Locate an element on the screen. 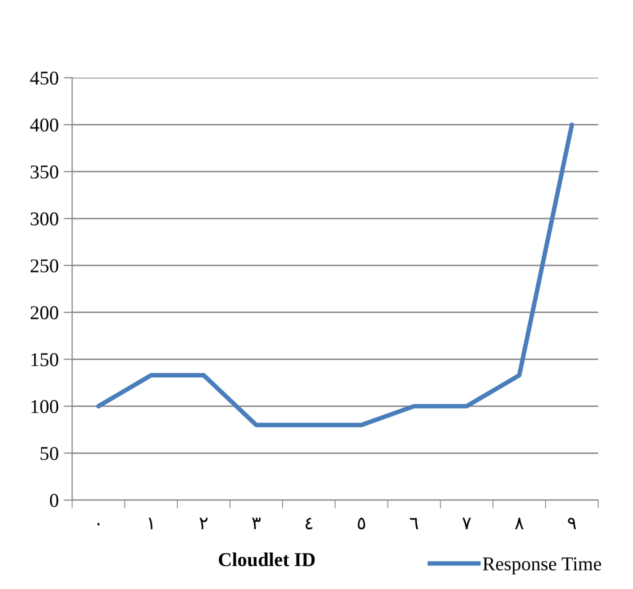 The image size is (633, 589). x-tick-label: ٧ is located at coordinates (466, 524).